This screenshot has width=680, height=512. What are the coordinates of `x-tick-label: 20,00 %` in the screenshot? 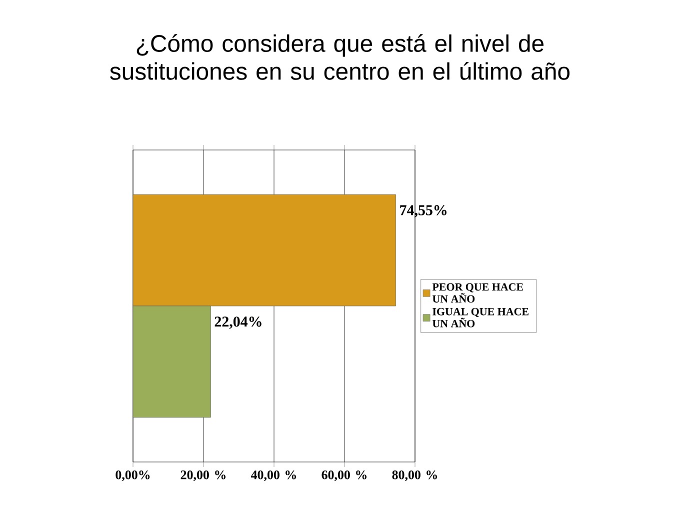 It's located at (203, 476).